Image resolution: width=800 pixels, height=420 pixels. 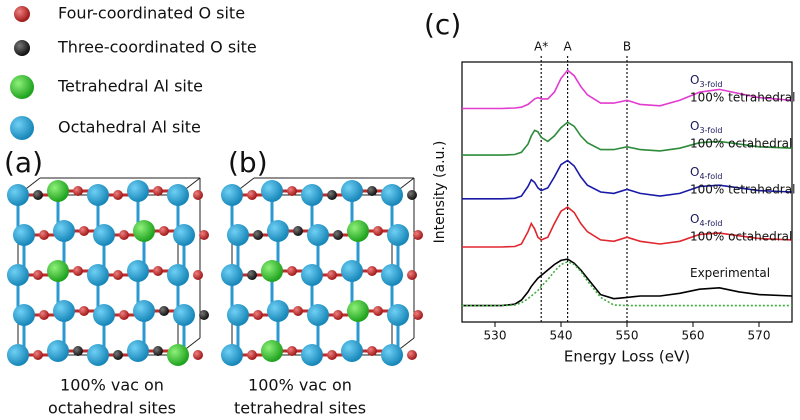 I want to click on x-axis-label: Energy Loss (eV), so click(x=627, y=357).